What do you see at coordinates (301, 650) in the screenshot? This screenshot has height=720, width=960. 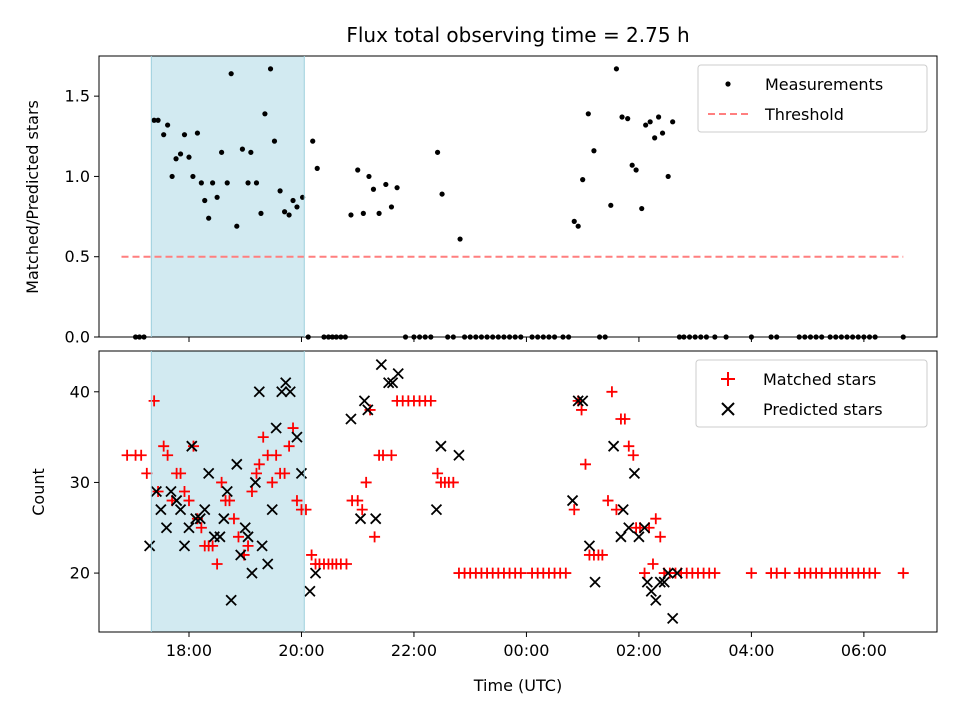 I see `x-tick-label: 20:00` at bounding box center [301, 650].